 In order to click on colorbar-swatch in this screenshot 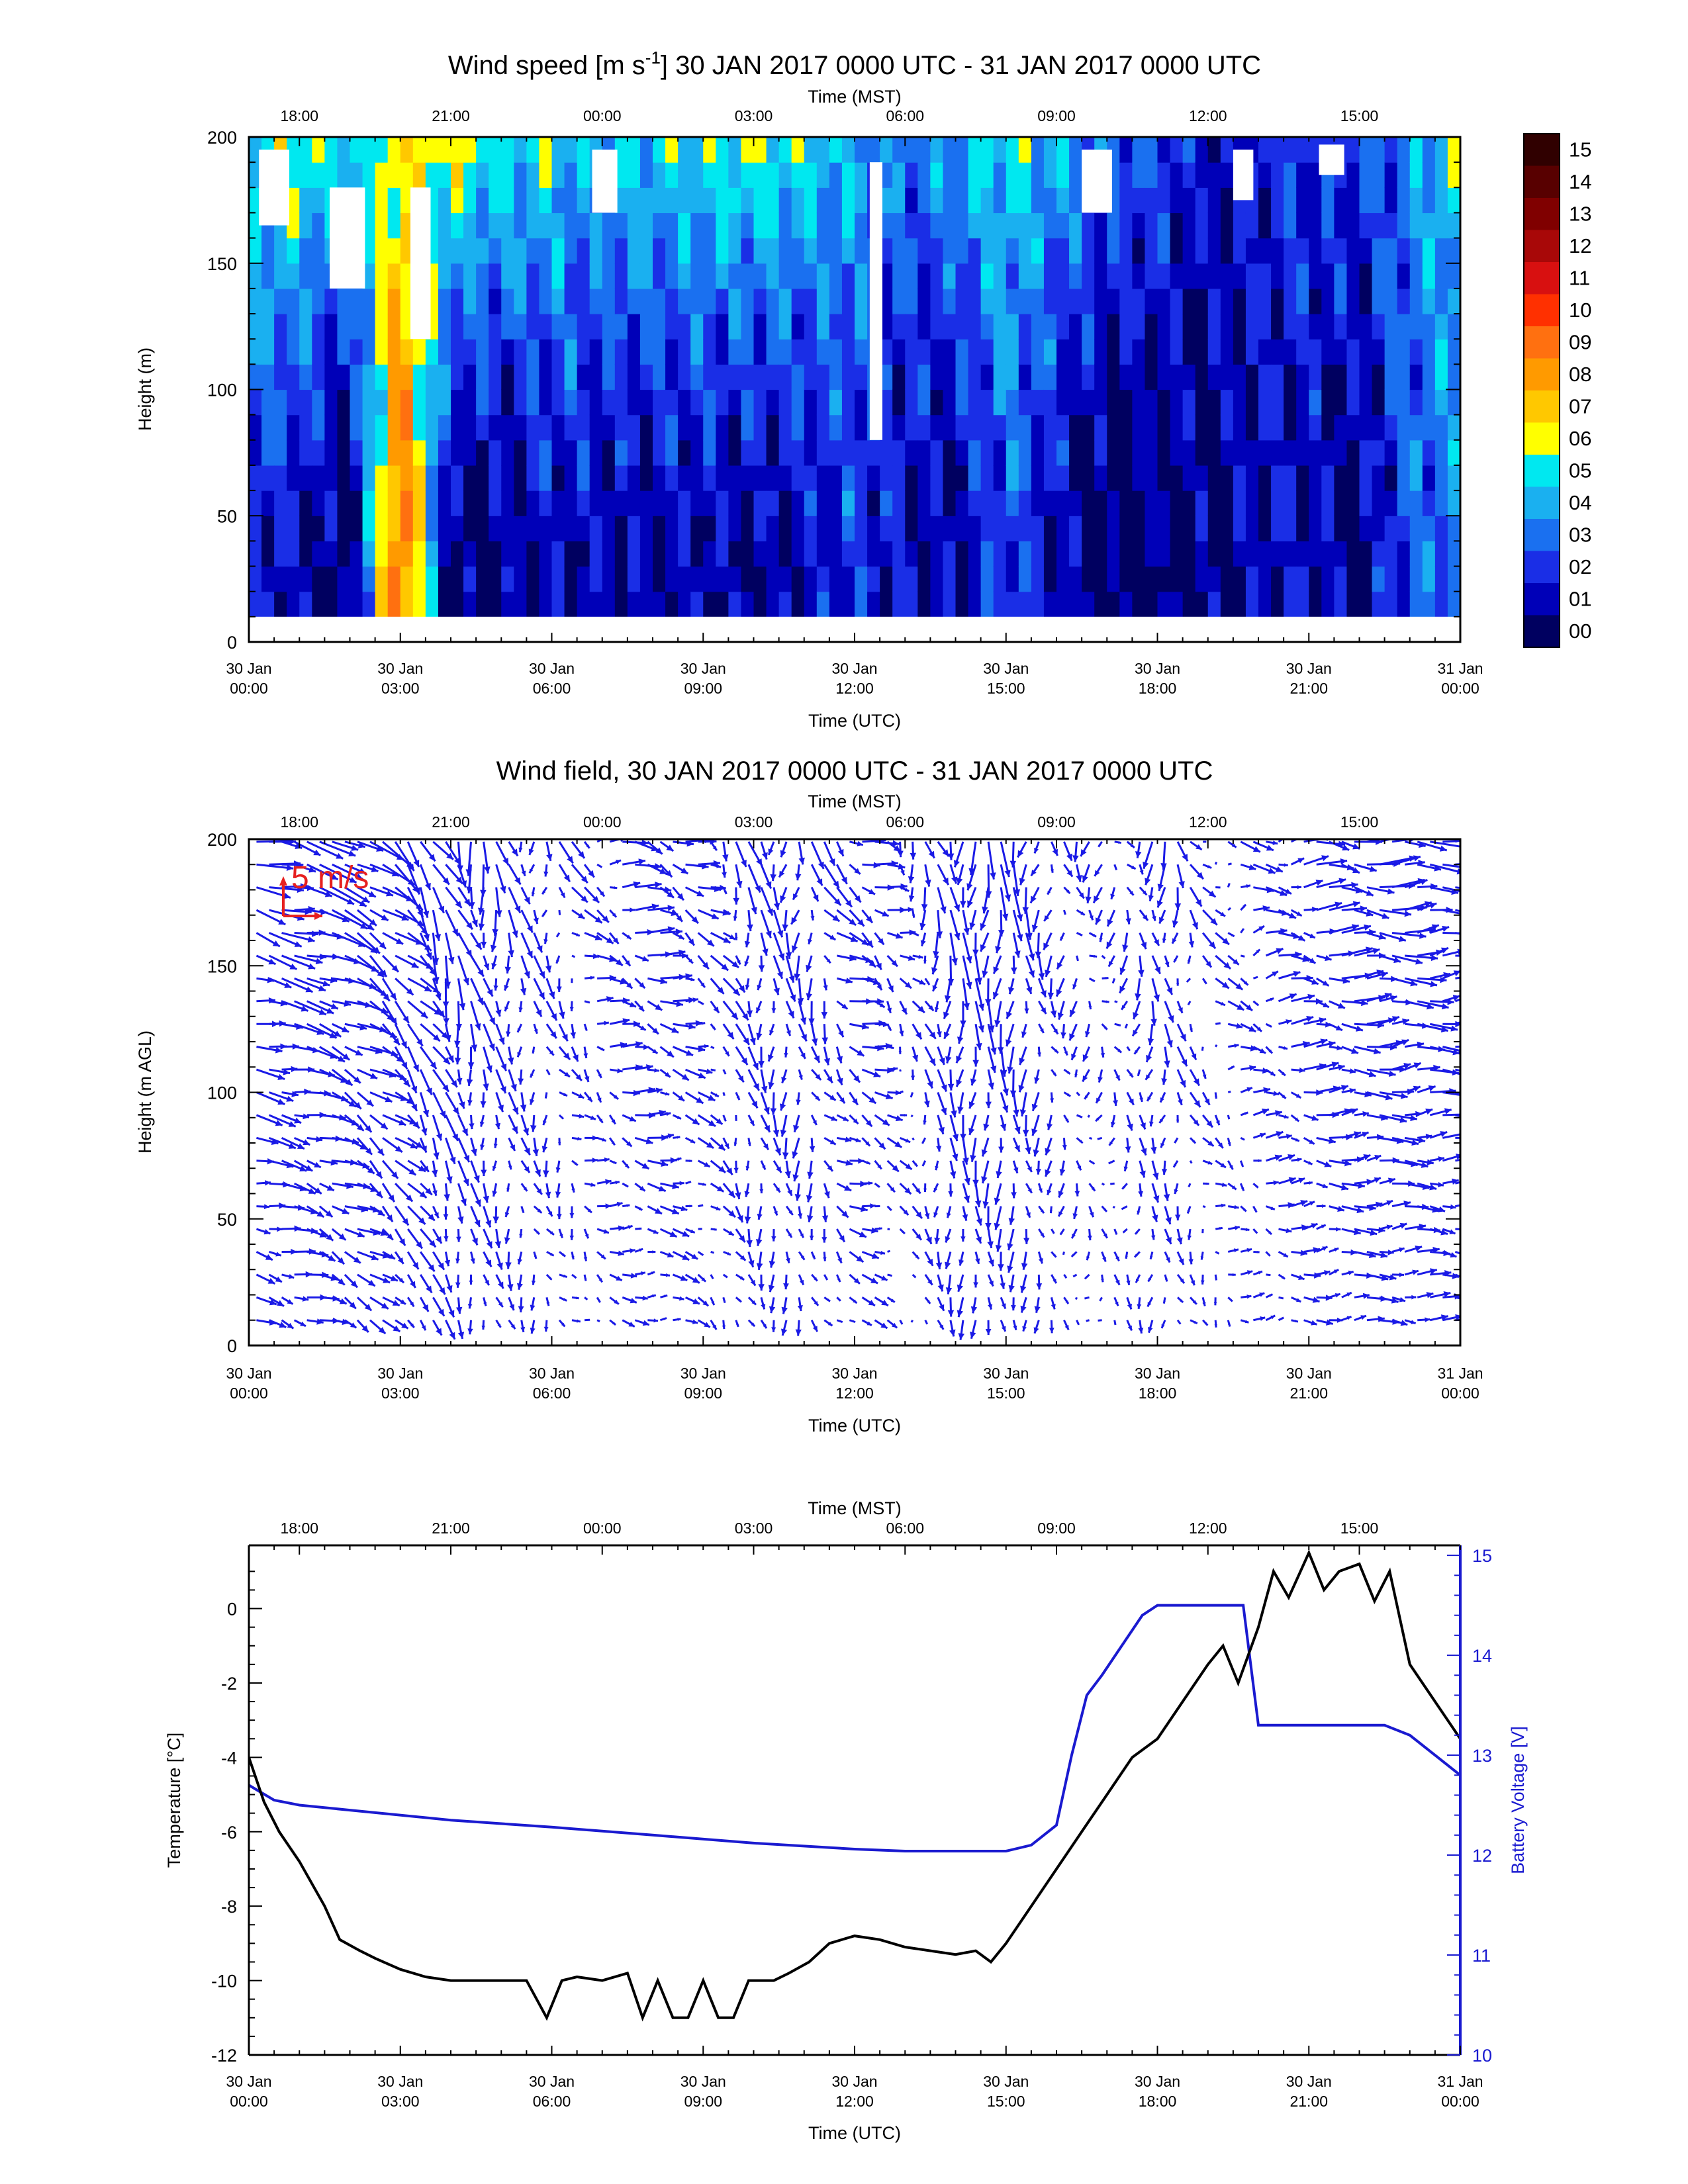, I will do `click(1542, 439)`.